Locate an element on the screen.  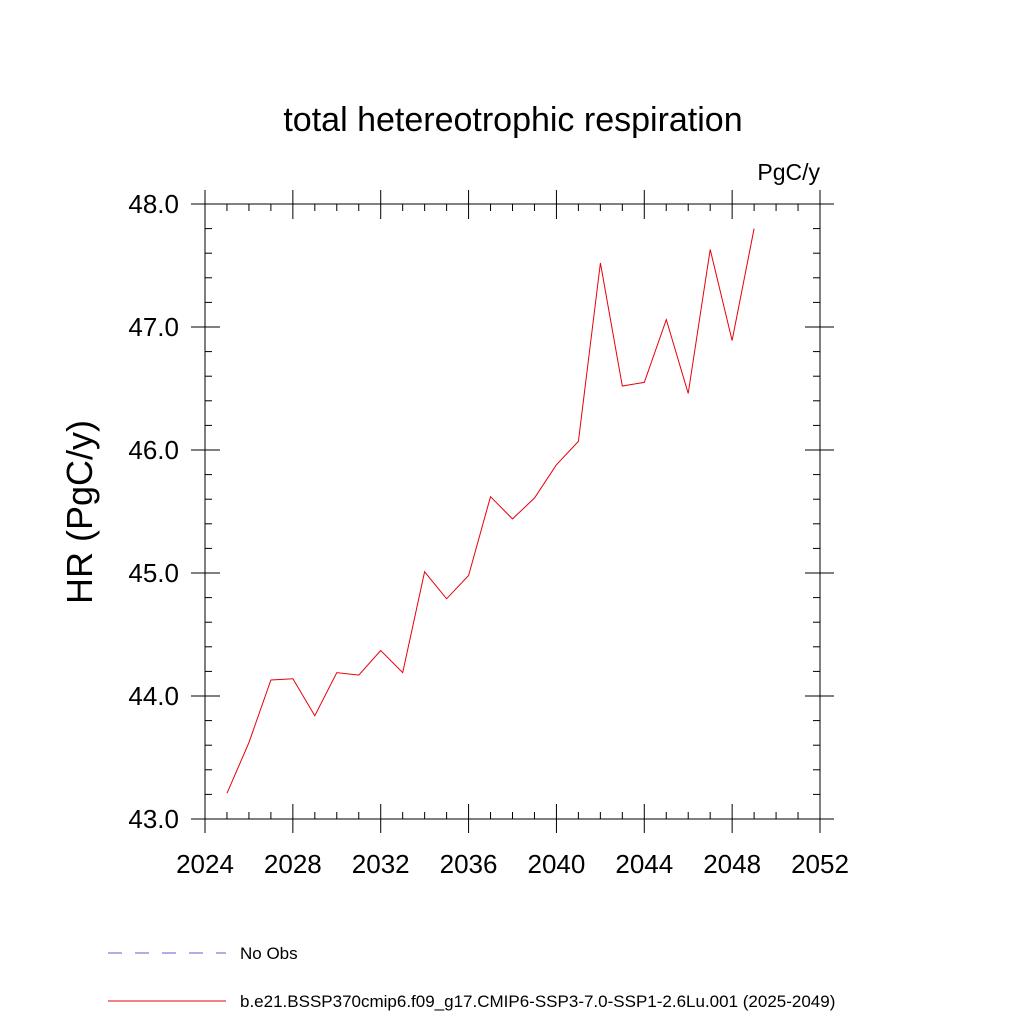
x-tick-label: 2024 is located at coordinates (205, 864).